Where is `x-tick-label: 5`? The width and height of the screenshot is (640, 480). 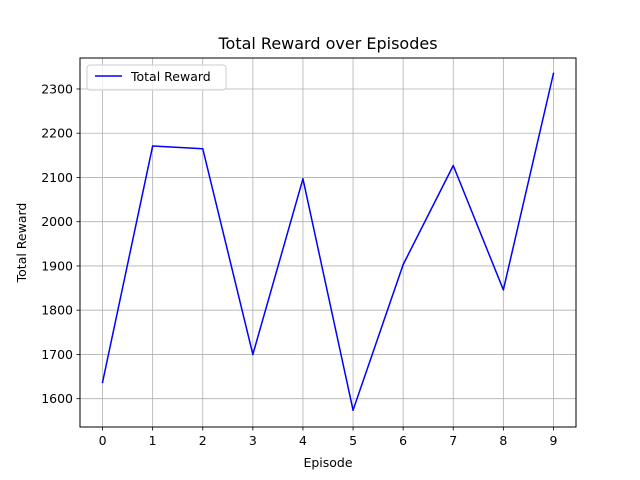
x-tick-label: 5 is located at coordinates (353, 440).